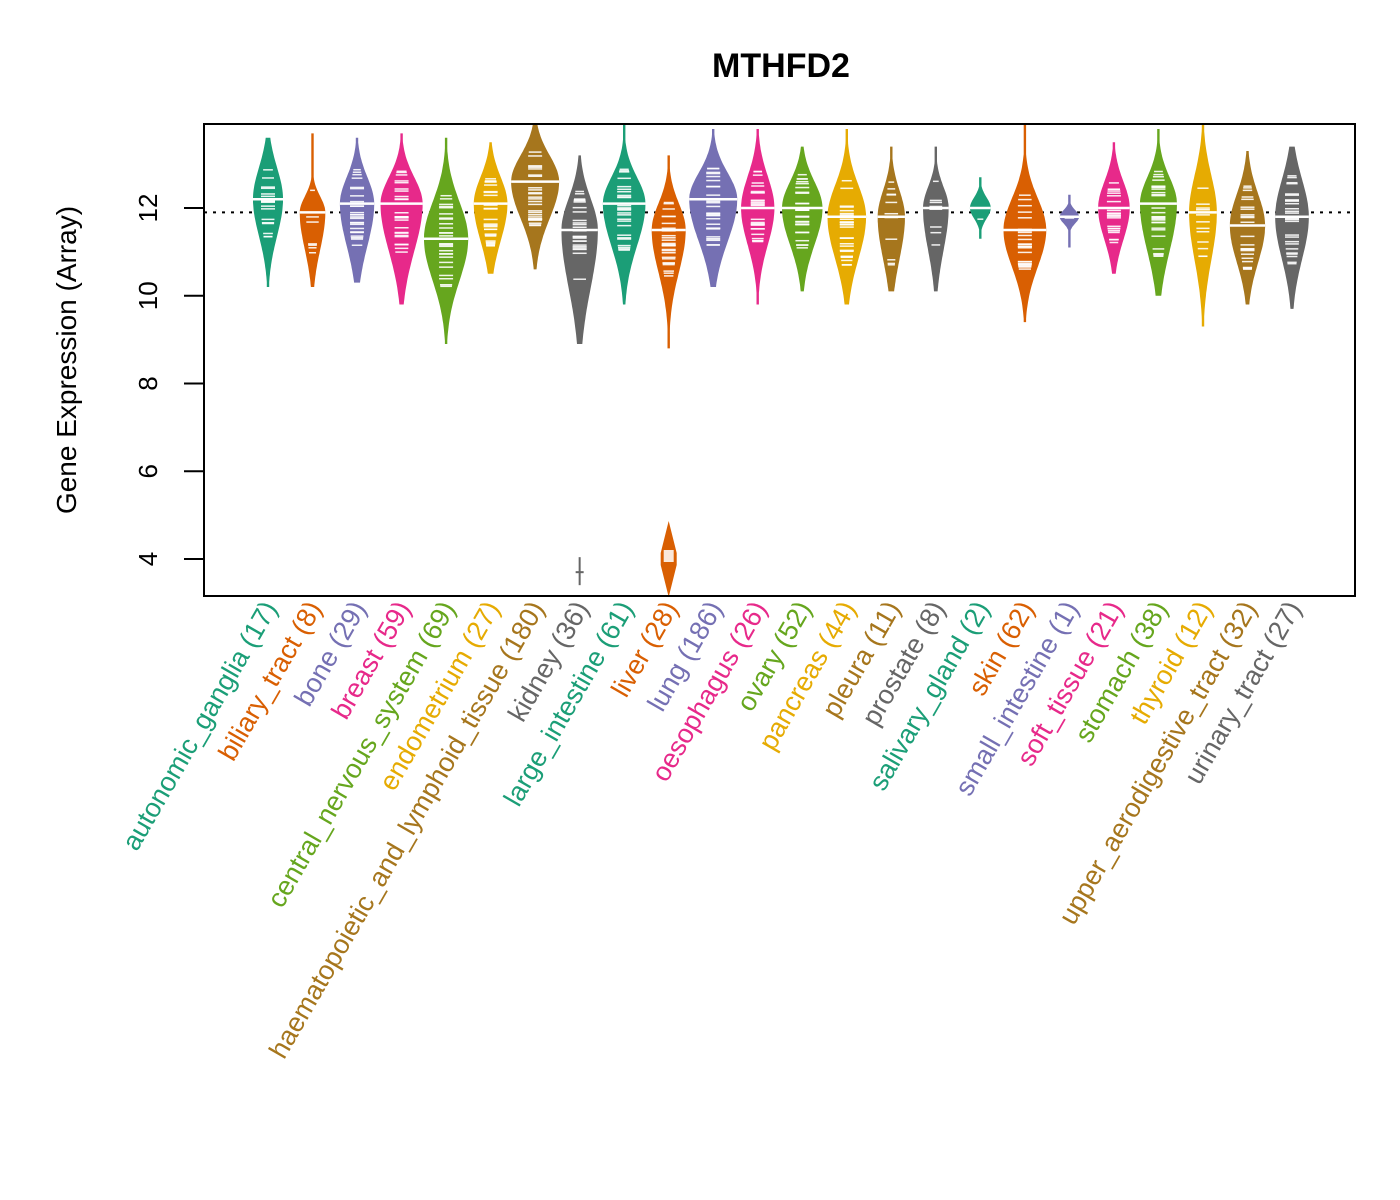 This screenshot has height=1200, width=1400. I want to click on violin-kidney, so click(579, 370).